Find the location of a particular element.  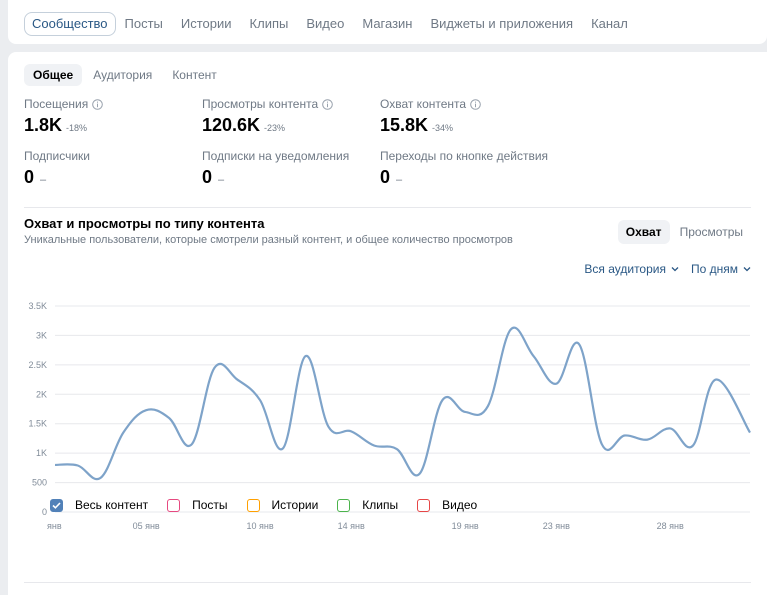

stat-content-views: Просмотры контента 120.6K -23% is located at coordinates (290, 116).